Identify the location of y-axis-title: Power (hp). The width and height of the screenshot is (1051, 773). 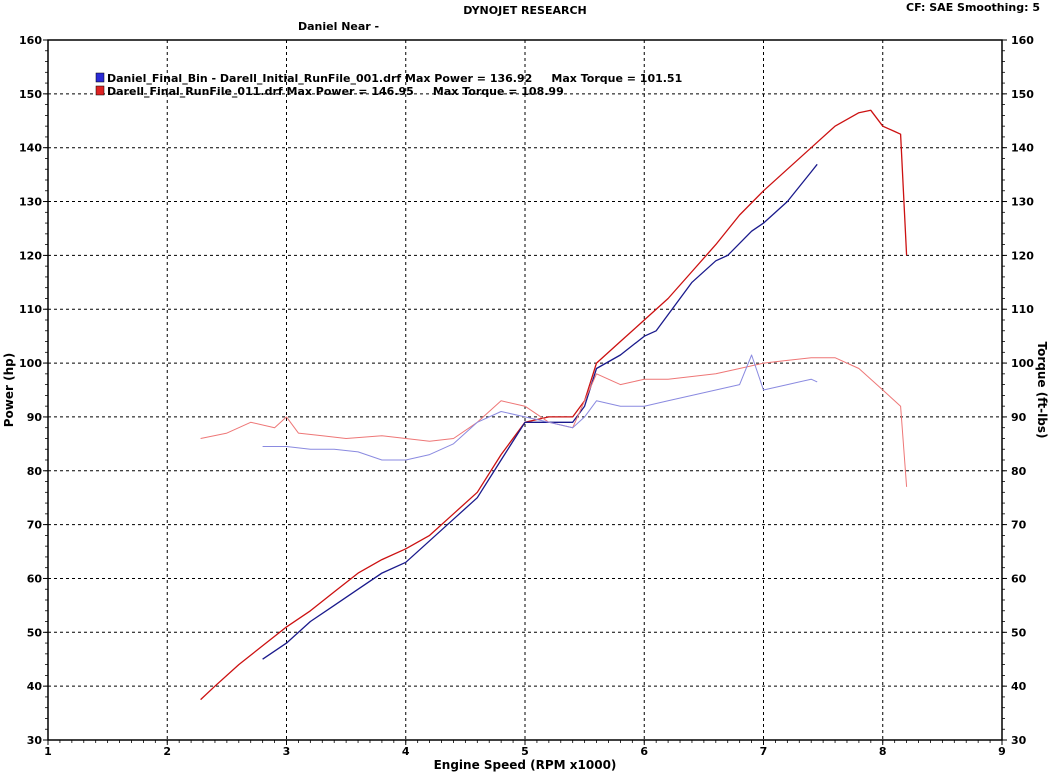
(9, 390).